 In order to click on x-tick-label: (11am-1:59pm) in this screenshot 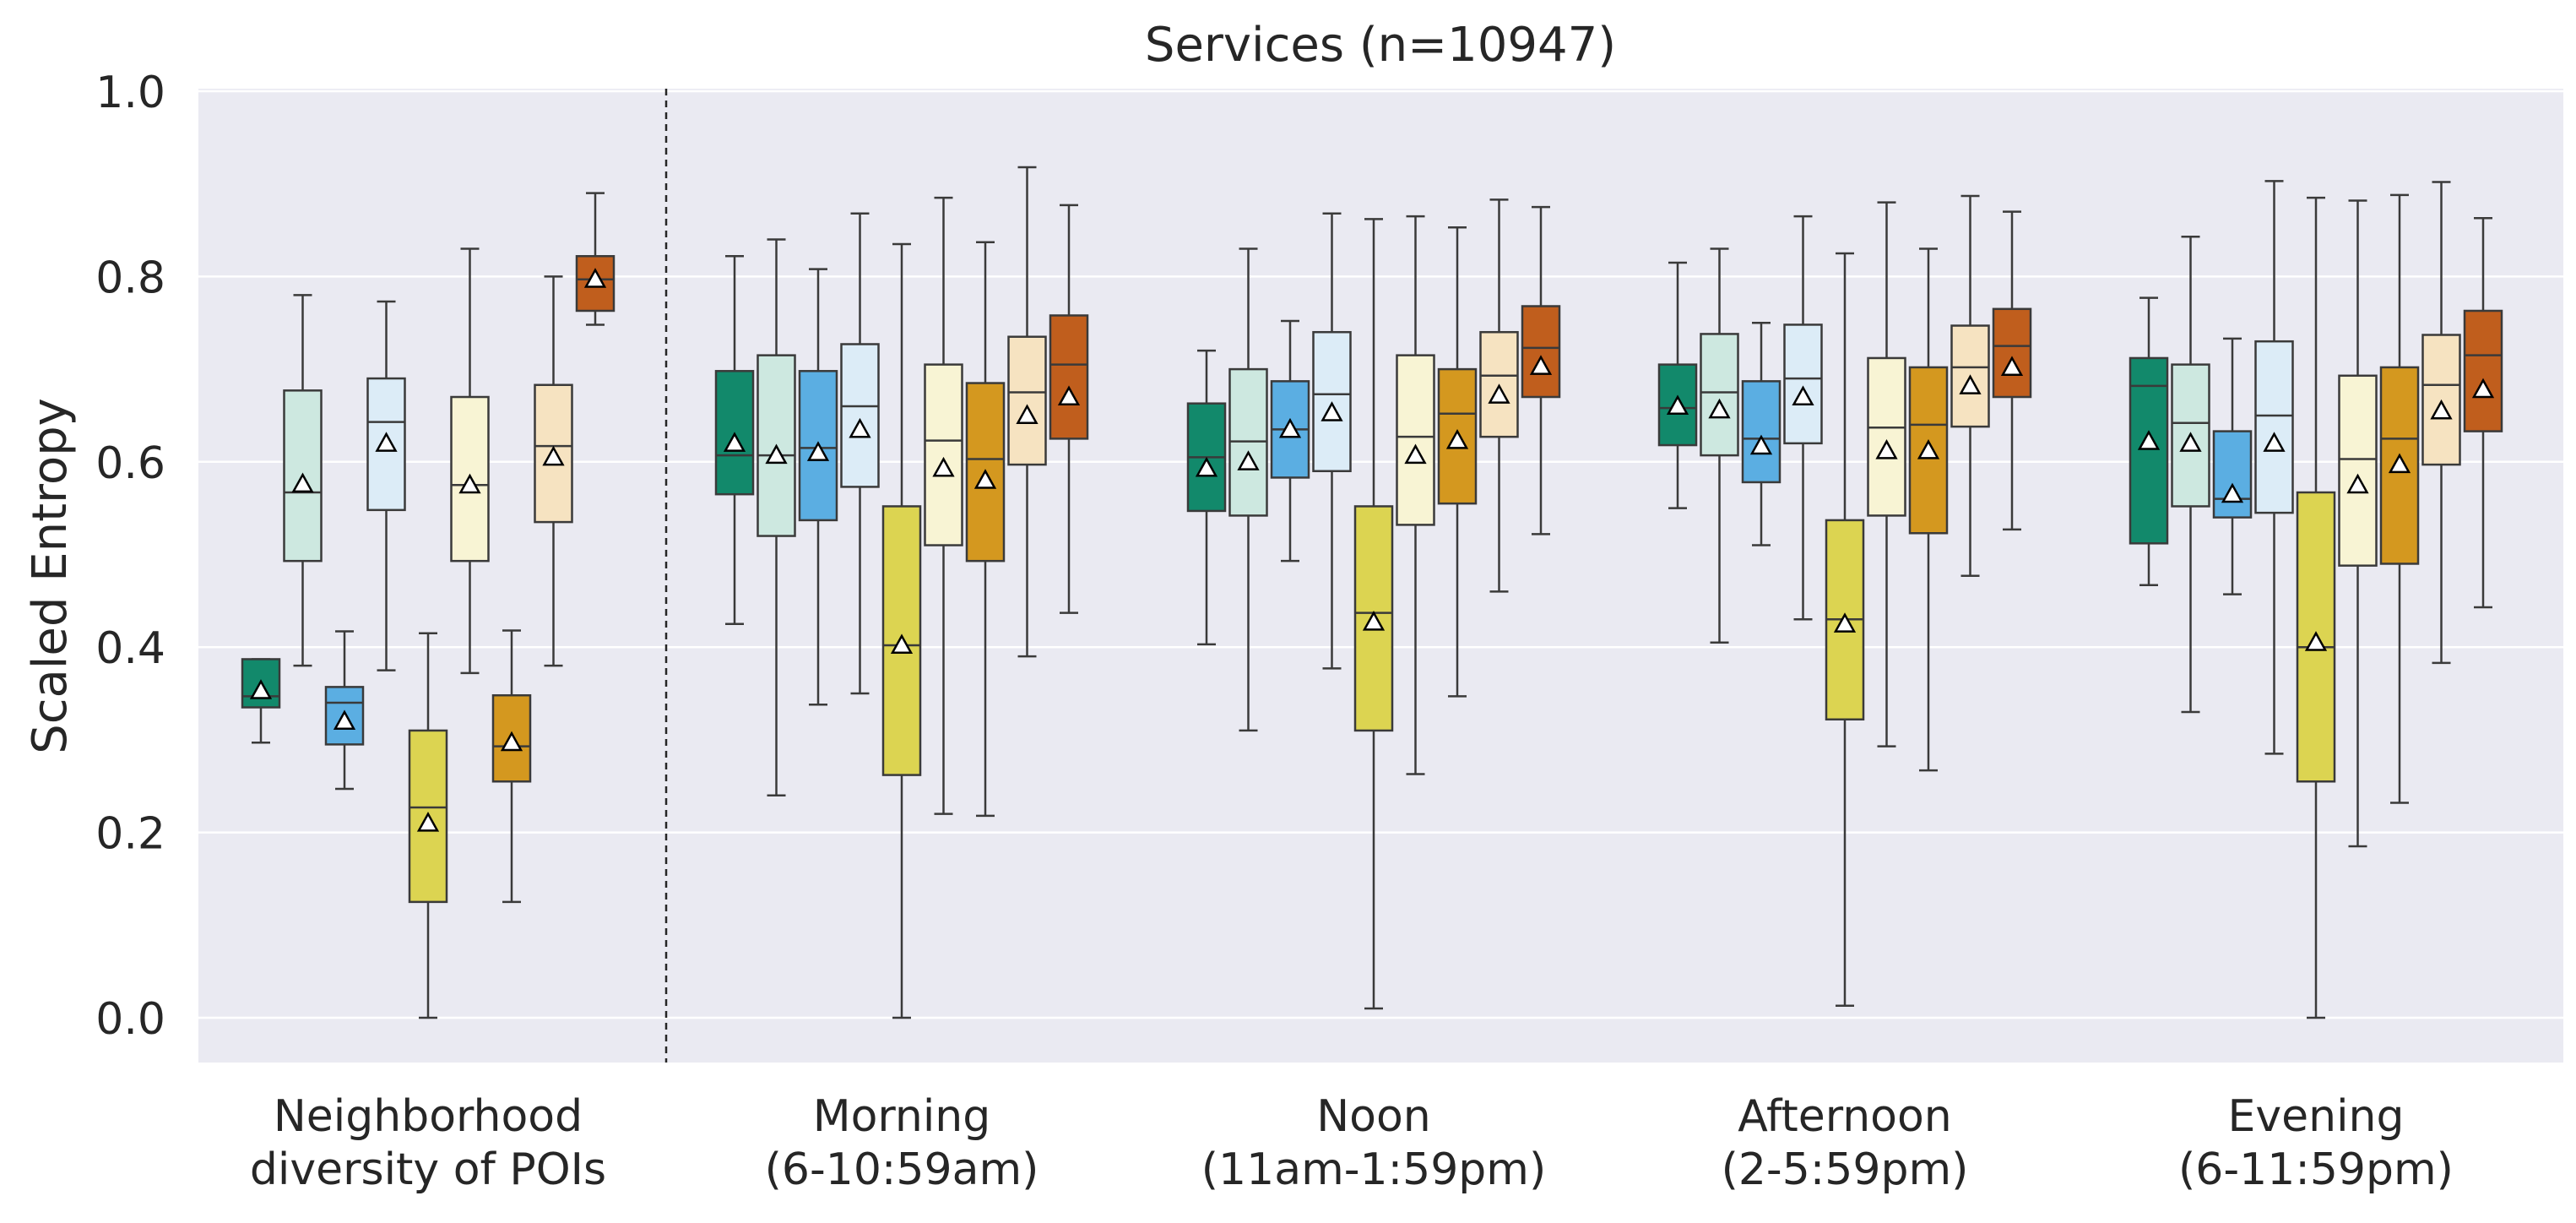, I will do `click(1373, 1169)`.